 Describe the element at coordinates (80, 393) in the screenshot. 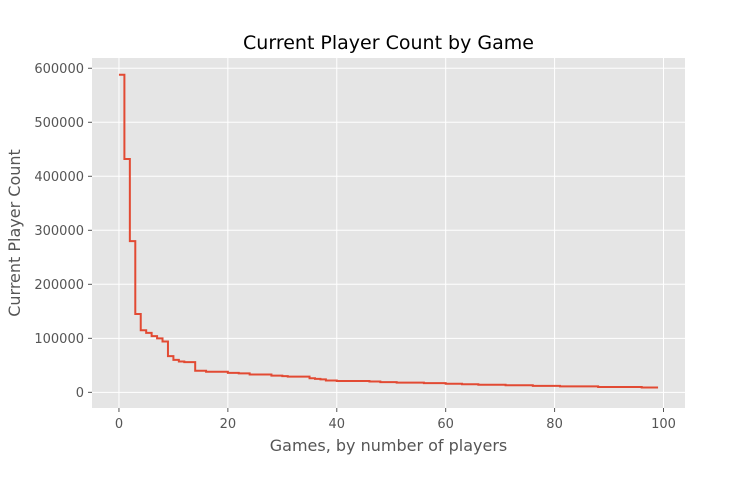

I see `y-tick-label: 0` at that location.